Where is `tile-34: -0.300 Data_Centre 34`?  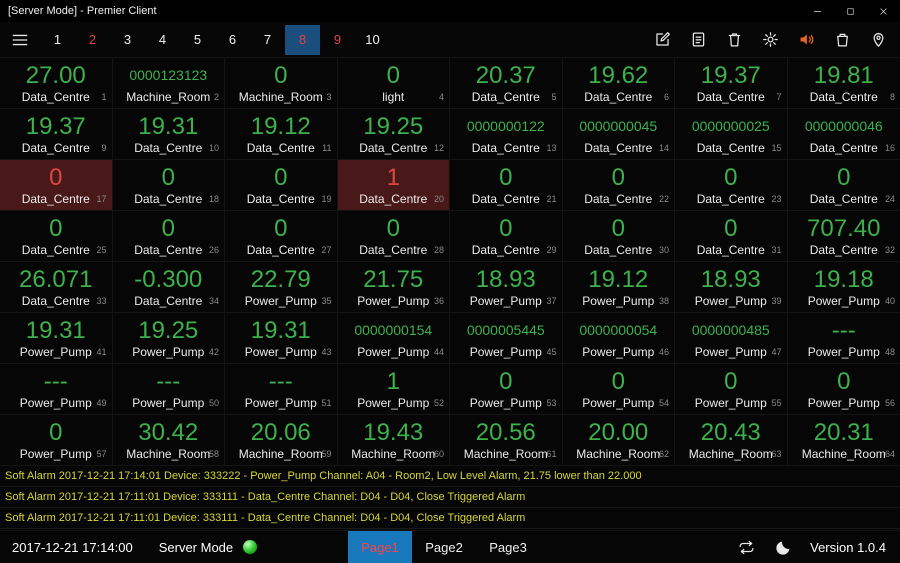 tile-34: -0.300 Data_Centre 34 is located at coordinates (168, 287).